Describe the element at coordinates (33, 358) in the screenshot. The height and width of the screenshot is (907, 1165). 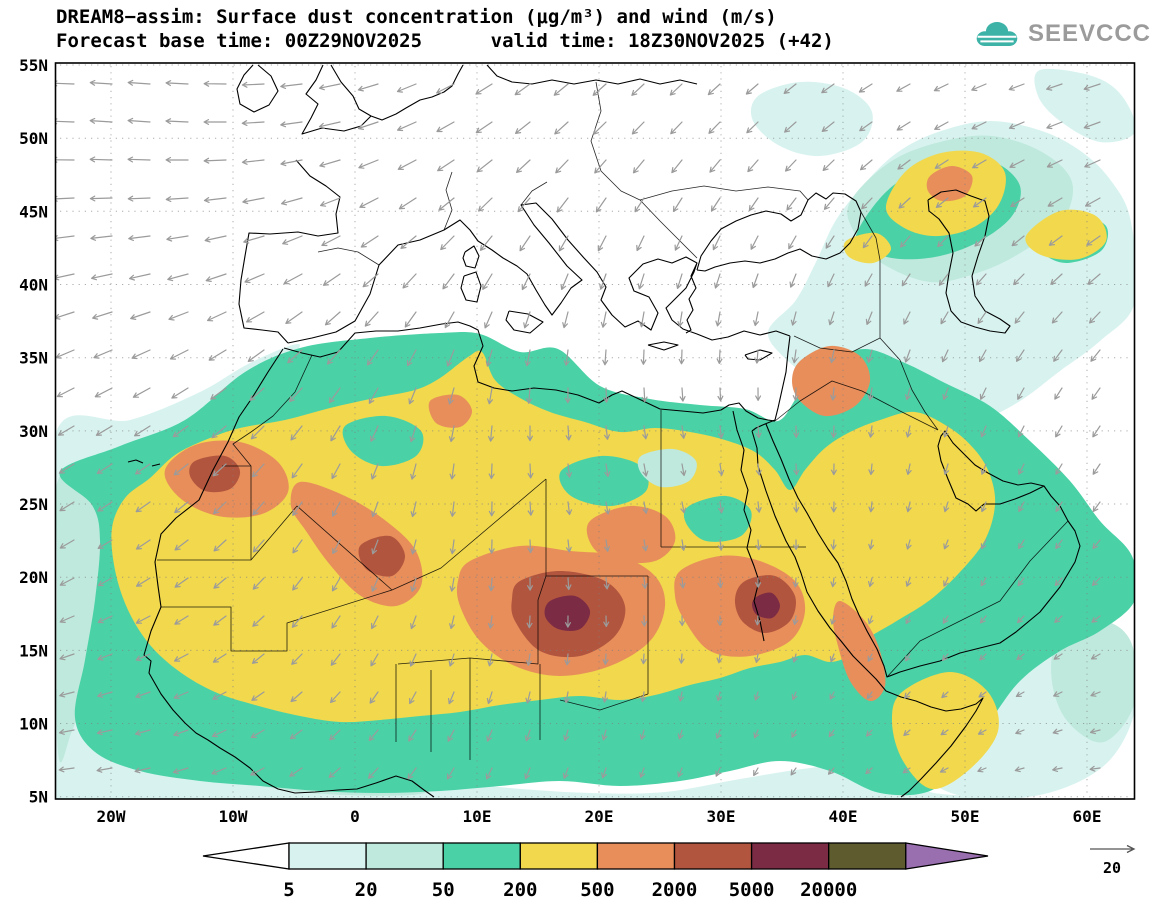
I see `lat-label-35N: 35N` at that location.